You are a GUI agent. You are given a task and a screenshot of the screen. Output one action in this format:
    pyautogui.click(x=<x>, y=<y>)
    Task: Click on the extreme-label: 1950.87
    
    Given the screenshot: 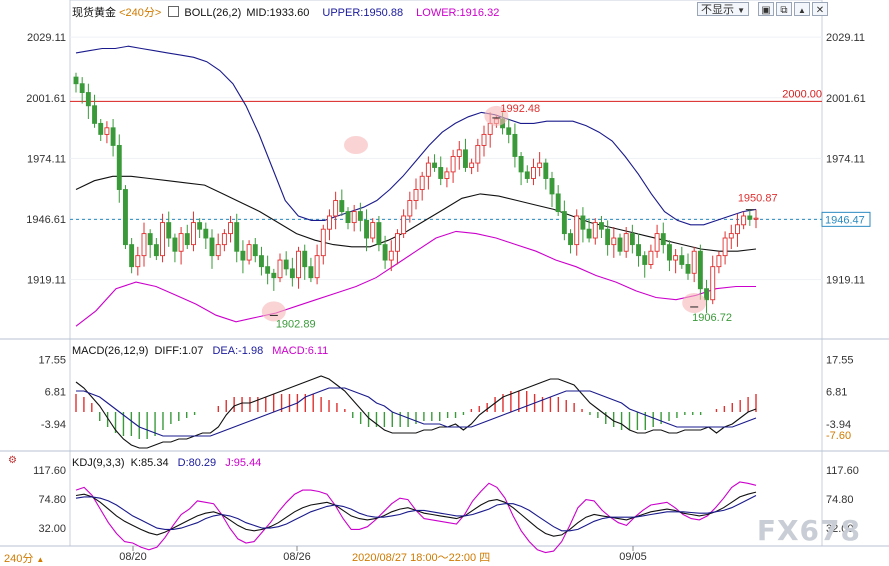 What is the action you would take?
    pyautogui.click(x=758, y=199)
    